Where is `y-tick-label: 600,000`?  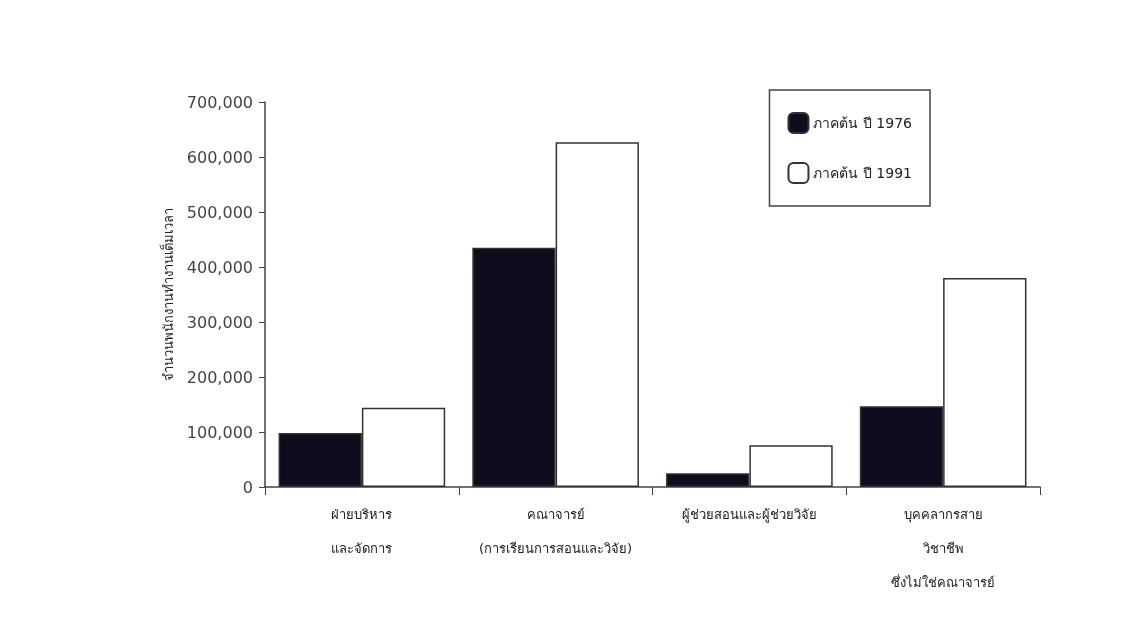
y-tick-label: 600,000 is located at coordinates (219, 157).